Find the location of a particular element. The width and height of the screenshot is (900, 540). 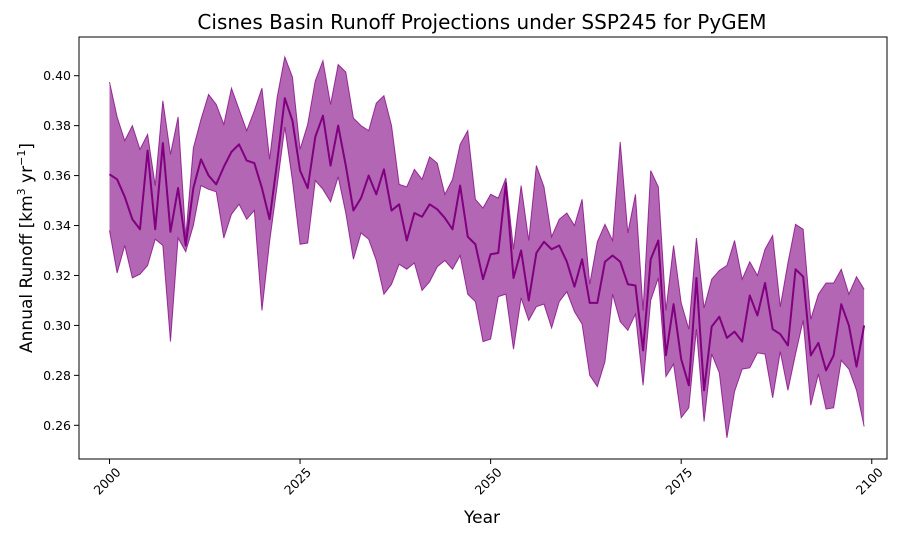

x-tick-label: 2075 is located at coordinates (678, 481).